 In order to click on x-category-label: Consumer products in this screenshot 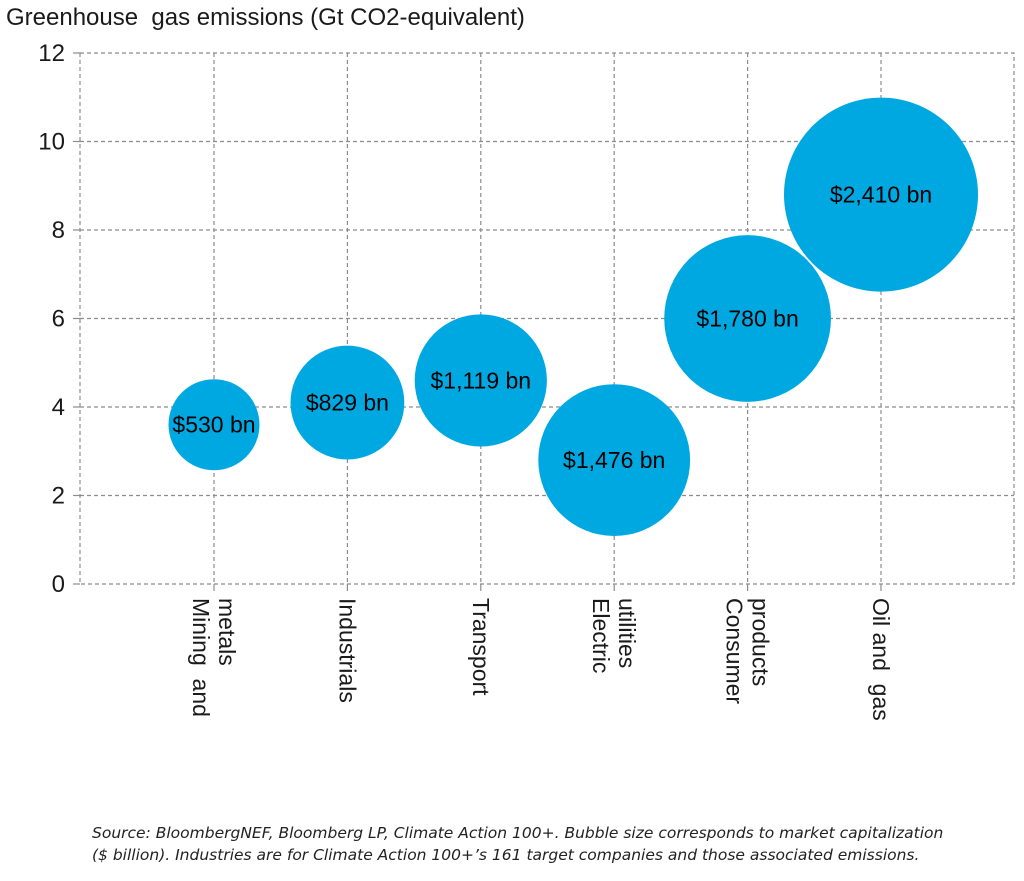, I will do `click(748, 651)`.